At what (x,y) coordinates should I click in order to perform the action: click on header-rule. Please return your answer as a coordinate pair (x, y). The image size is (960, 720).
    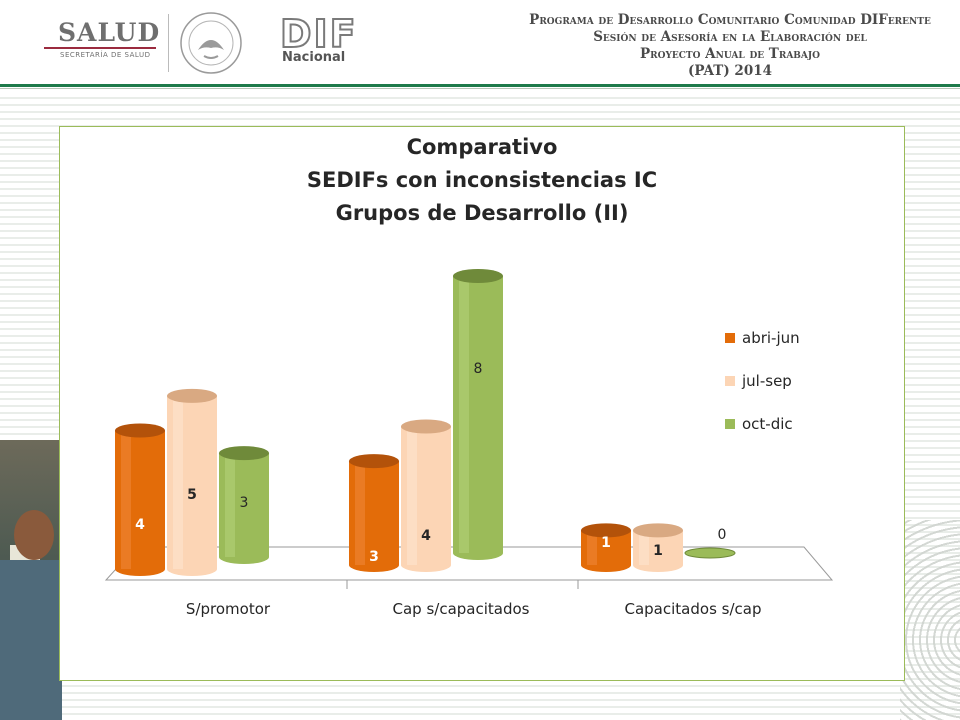
    Looking at the image, I should click on (480, 85).